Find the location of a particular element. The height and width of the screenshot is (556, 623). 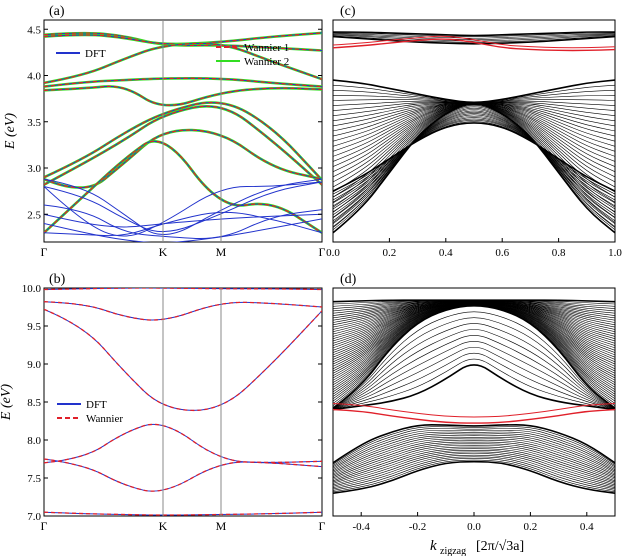

xtick-label: Γ is located at coordinates (44, 252).